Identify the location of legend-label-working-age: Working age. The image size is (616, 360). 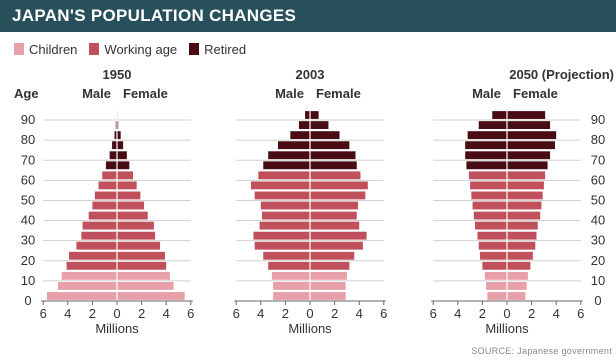
(141, 49).